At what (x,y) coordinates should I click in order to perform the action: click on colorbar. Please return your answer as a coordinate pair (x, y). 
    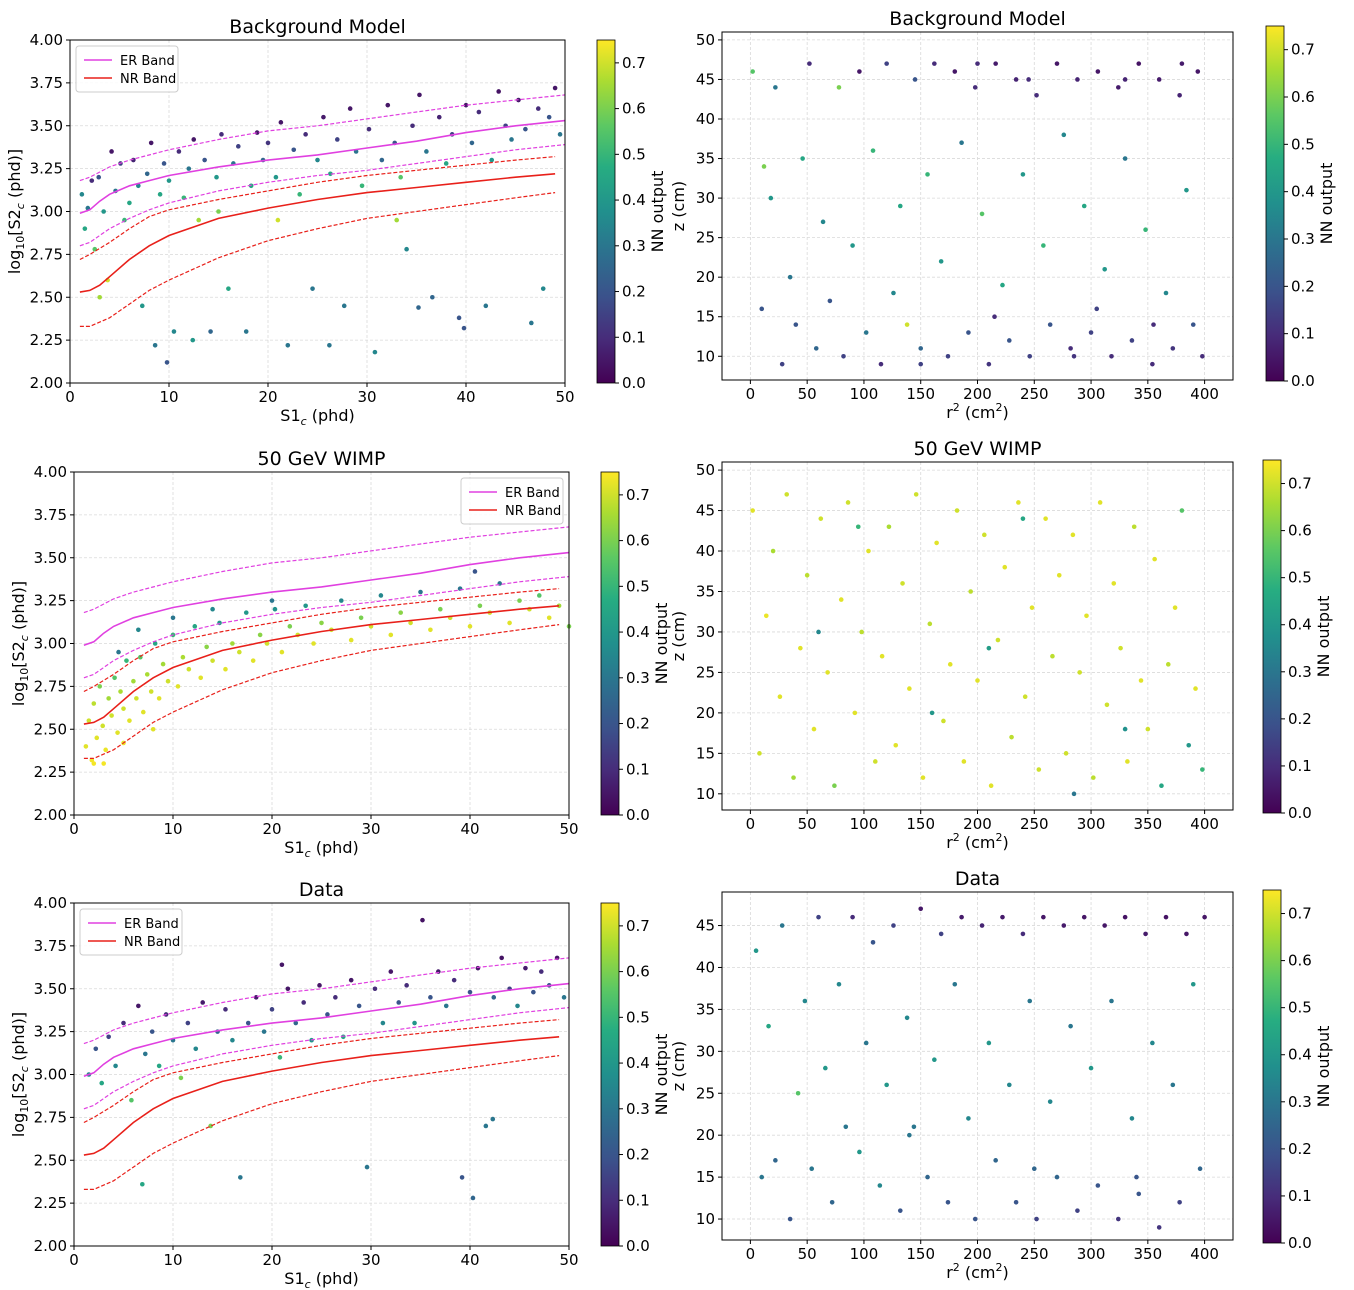
    Looking at the image, I should click on (606, 211).